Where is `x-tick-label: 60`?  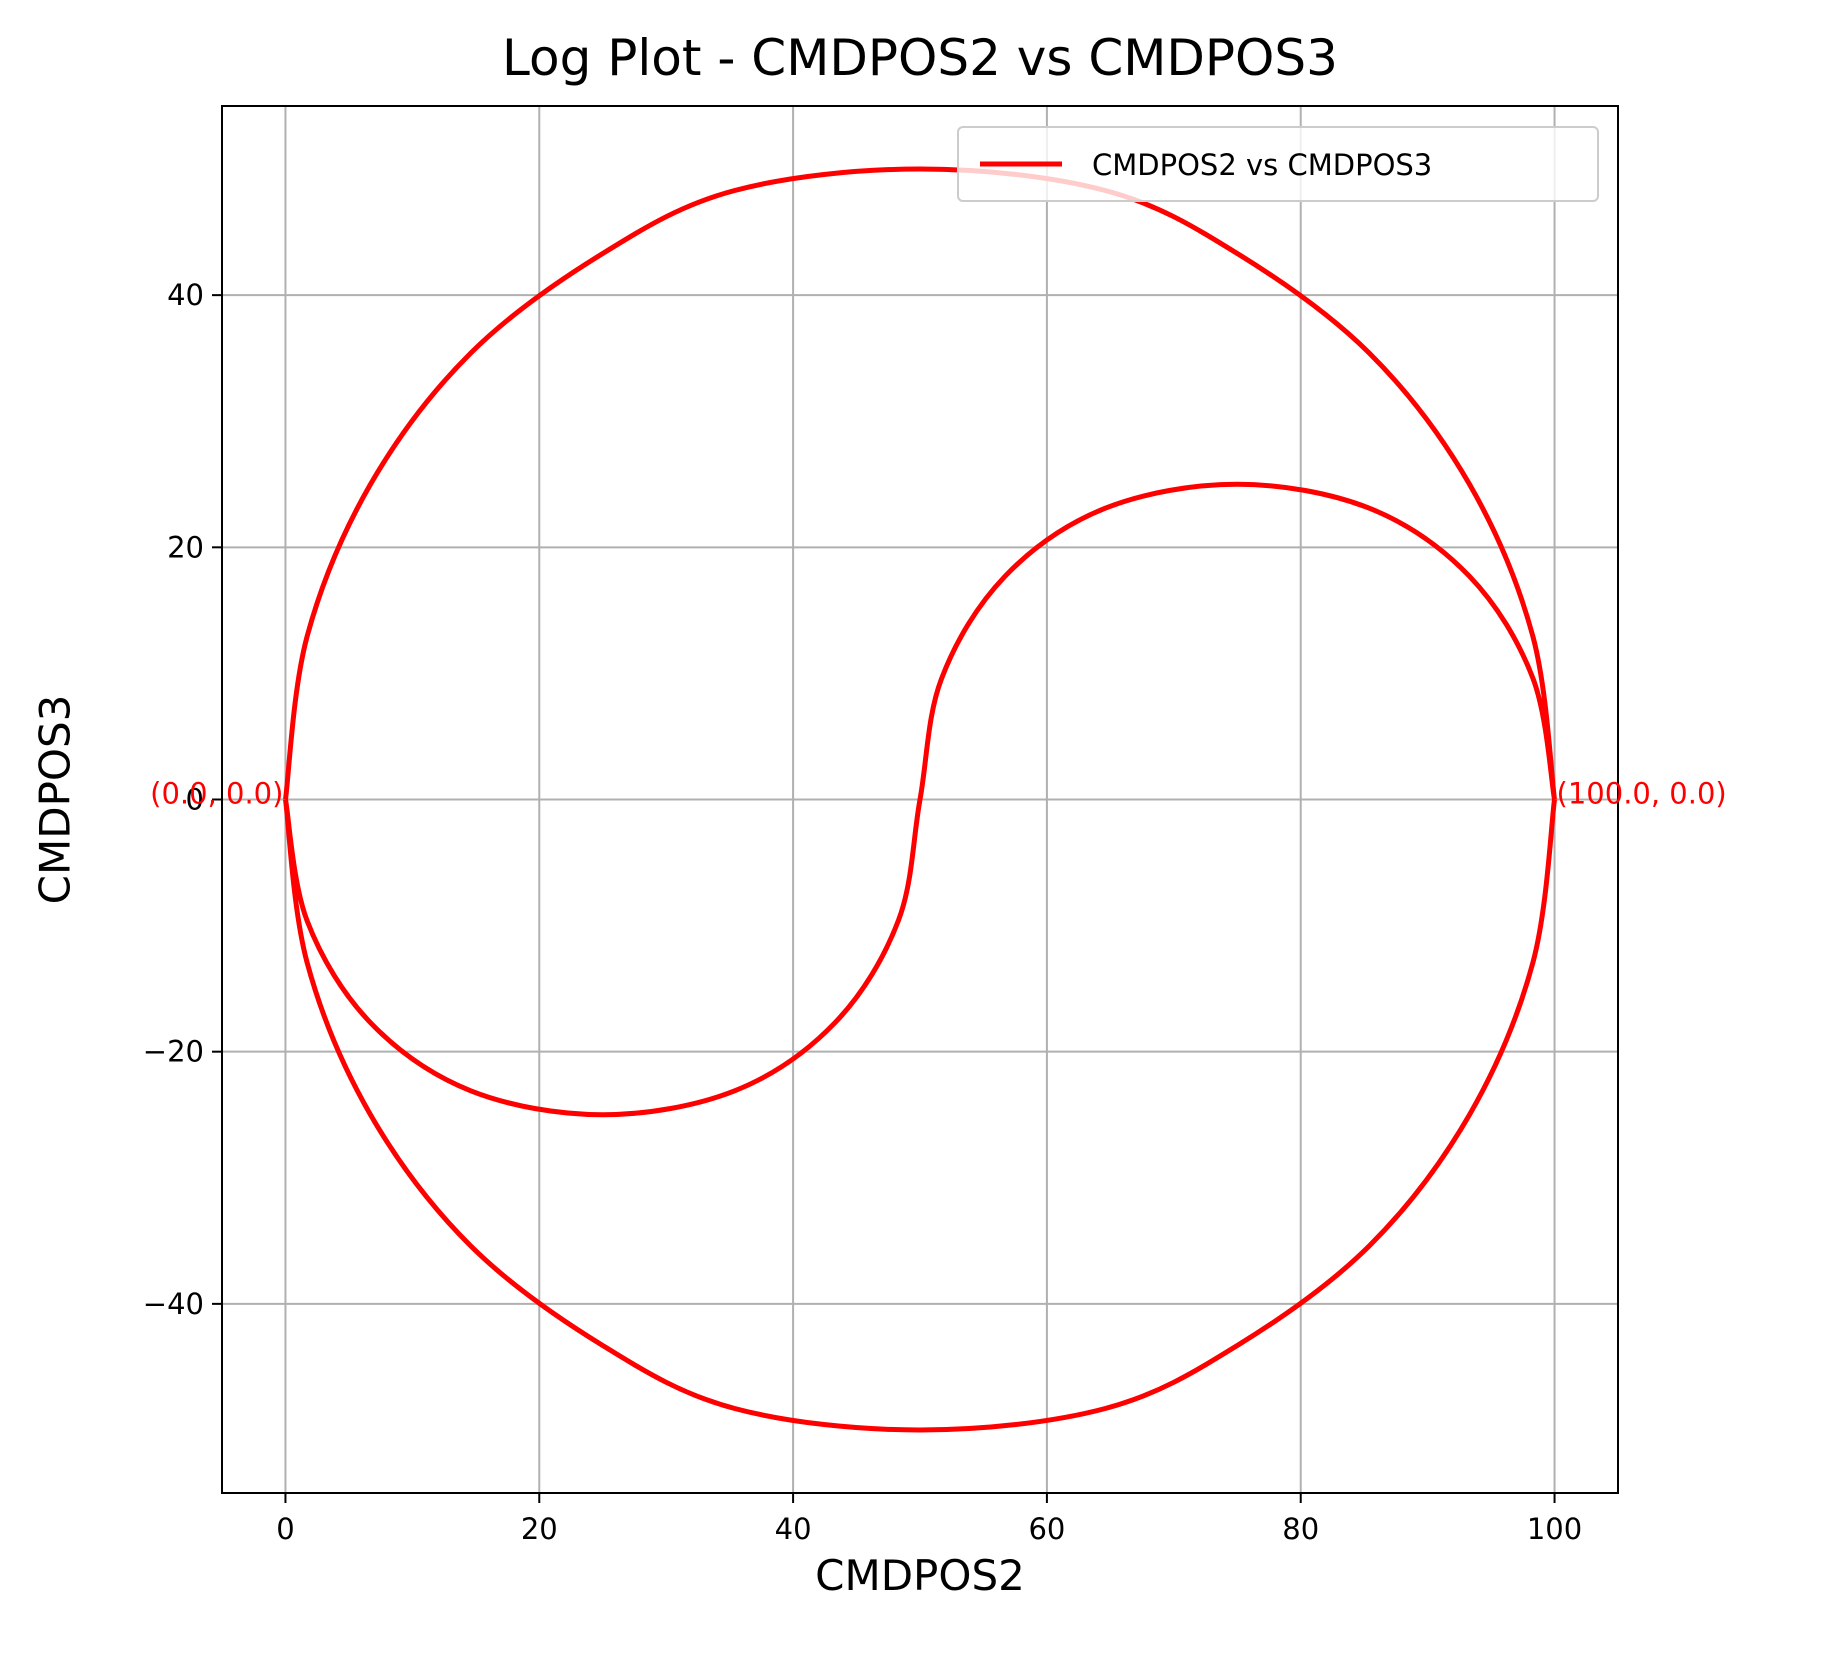 x-tick-label: 60 is located at coordinates (1046, 1529).